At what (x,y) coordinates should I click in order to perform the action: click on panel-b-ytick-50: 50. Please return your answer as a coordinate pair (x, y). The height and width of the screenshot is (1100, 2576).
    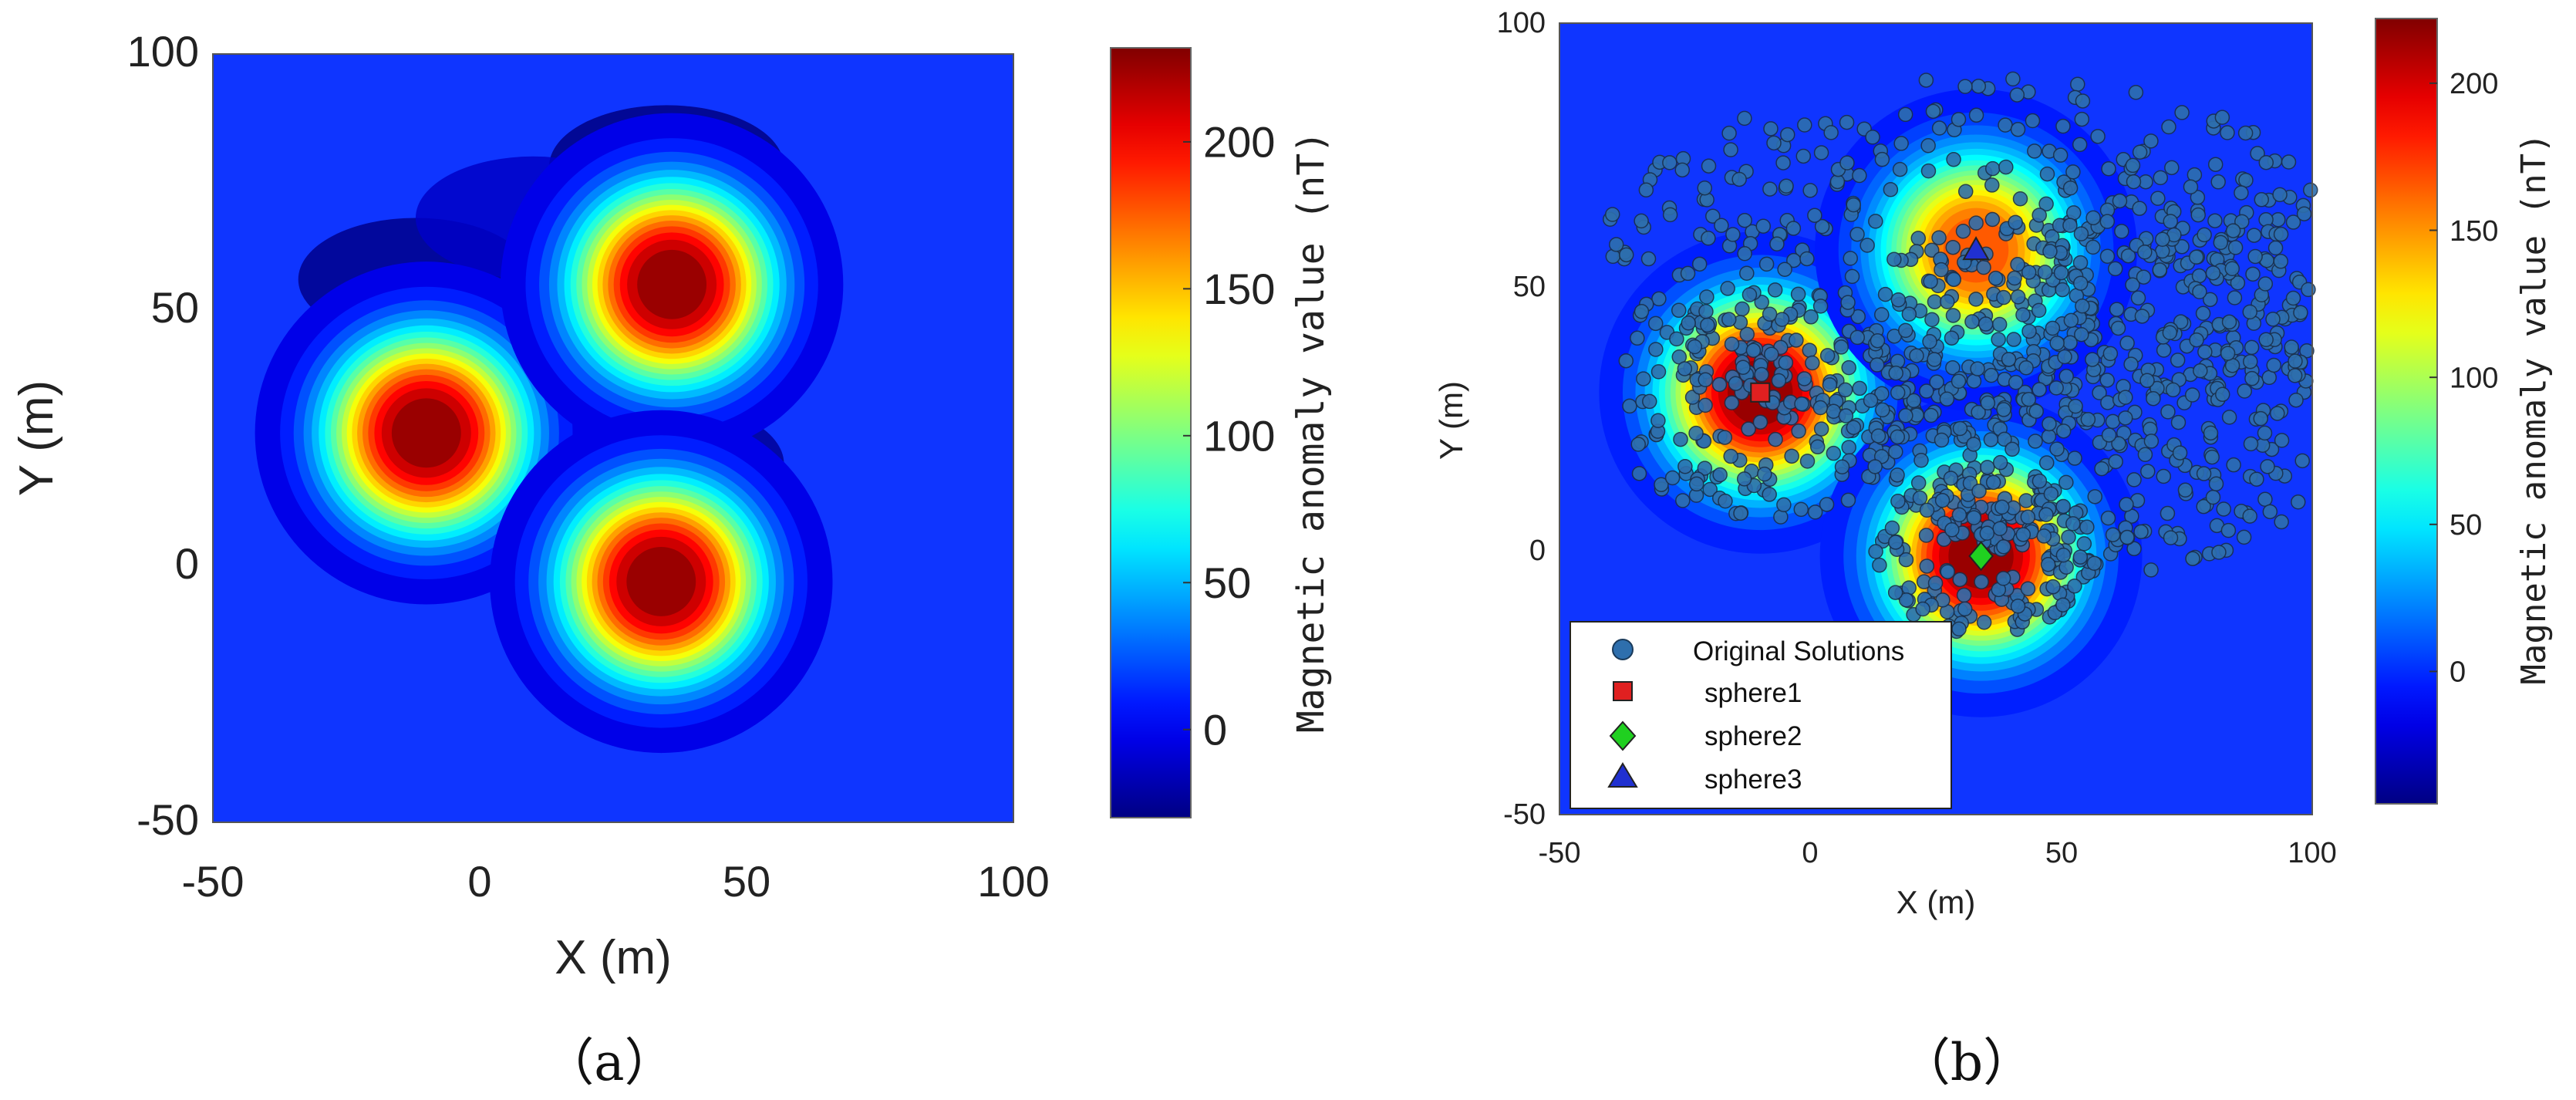
    Looking at the image, I should click on (1529, 287).